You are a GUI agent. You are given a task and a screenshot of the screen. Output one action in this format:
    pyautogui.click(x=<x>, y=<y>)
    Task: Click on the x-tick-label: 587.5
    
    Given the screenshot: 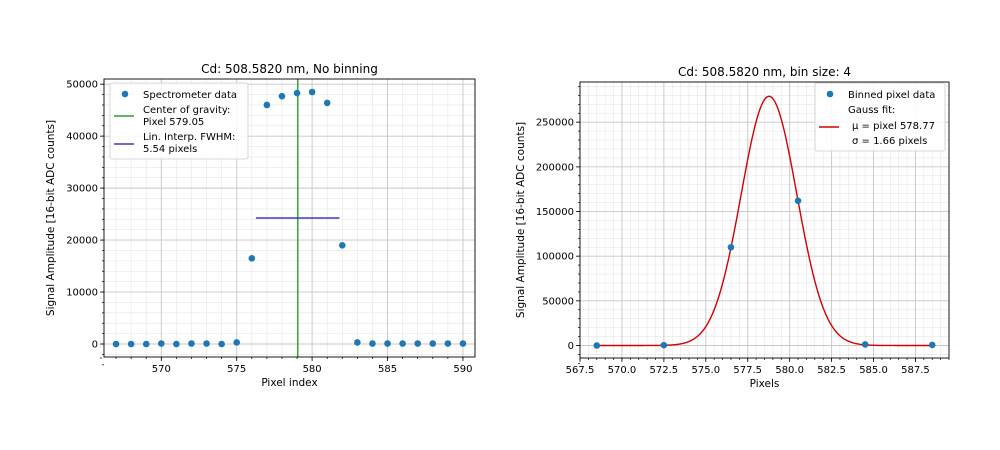 What is the action you would take?
    pyautogui.click(x=915, y=370)
    